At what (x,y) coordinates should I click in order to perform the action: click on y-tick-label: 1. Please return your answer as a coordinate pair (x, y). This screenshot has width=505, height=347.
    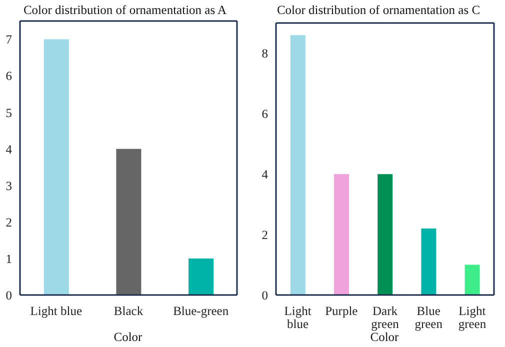
    Looking at the image, I should click on (9, 259).